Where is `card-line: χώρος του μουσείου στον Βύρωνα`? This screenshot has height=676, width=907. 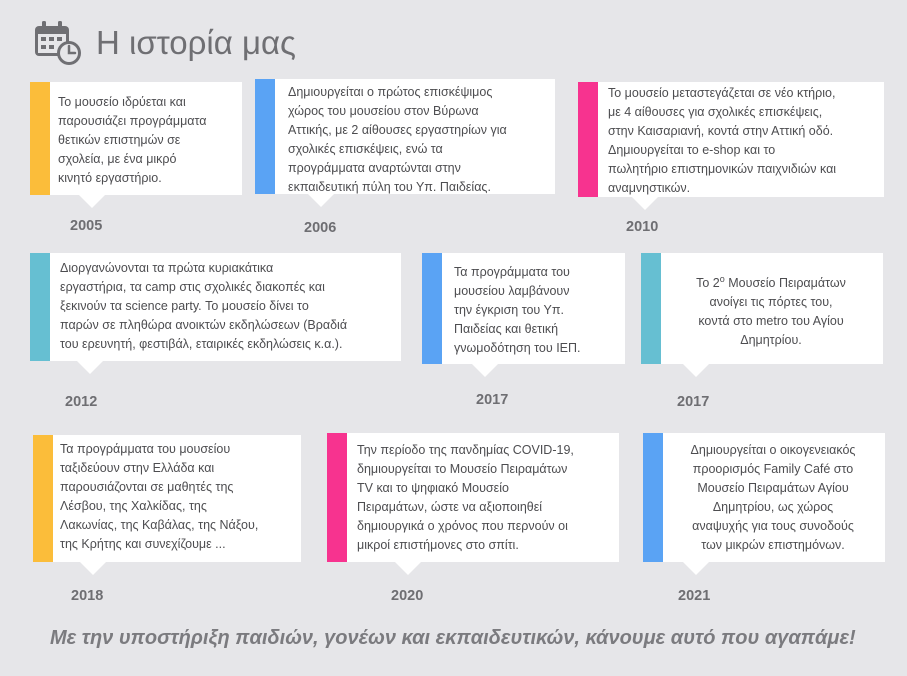
card-line: χώρος του μουσείου στον Βύρωνα is located at coordinates (383, 111).